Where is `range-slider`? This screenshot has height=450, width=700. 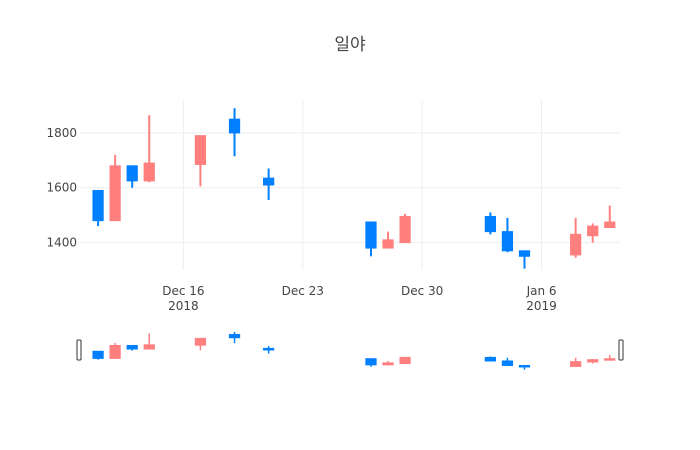 range-slider is located at coordinates (350, 350).